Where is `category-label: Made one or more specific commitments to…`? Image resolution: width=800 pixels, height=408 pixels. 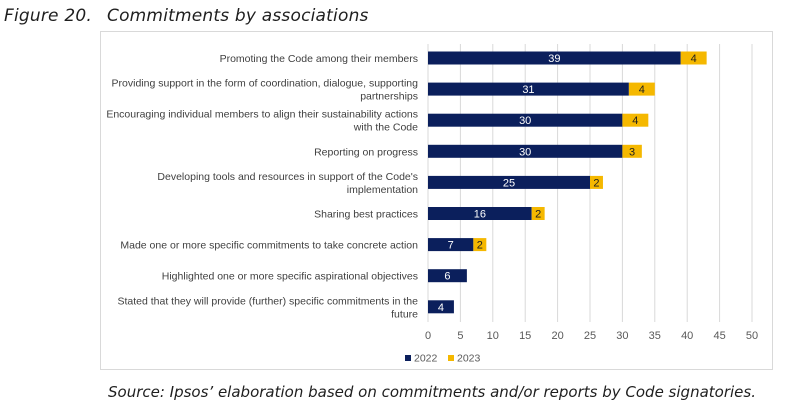
category-label: Made one or more specific commitments to… is located at coordinates (269, 246).